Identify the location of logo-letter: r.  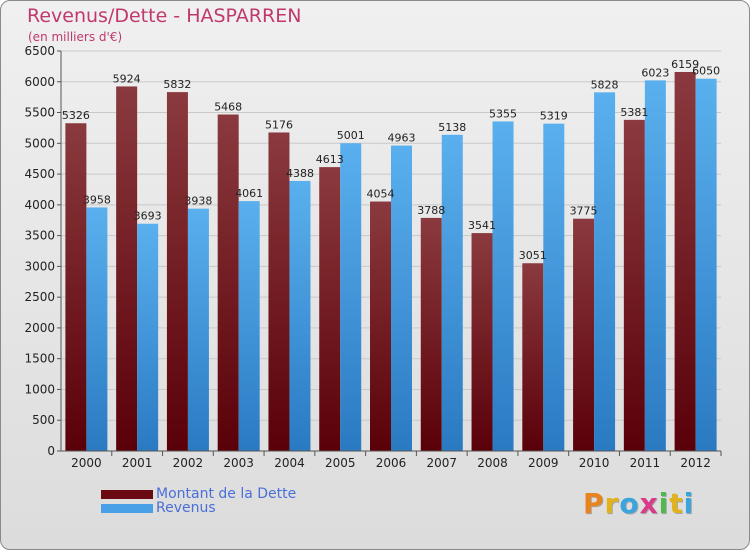
(612, 503).